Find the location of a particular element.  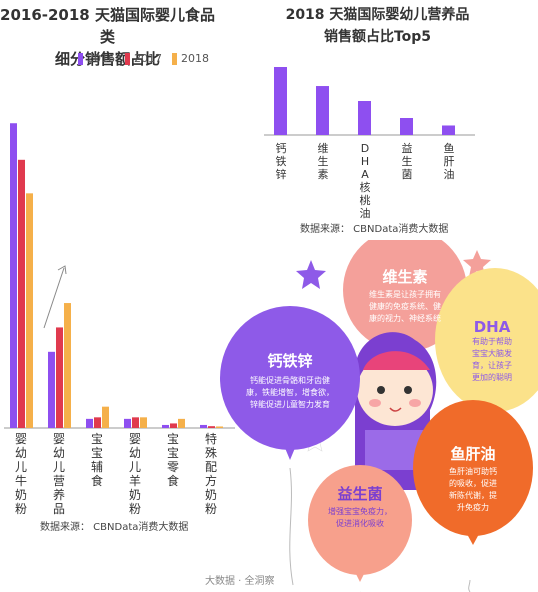

balloon-codliver is located at coordinates (473, 472).